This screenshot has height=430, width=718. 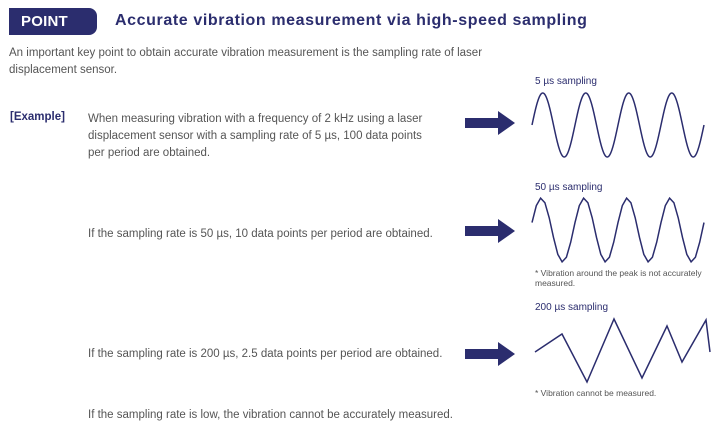 I want to click on wave-label-200us: 200 µs sampling, so click(x=572, y=307).